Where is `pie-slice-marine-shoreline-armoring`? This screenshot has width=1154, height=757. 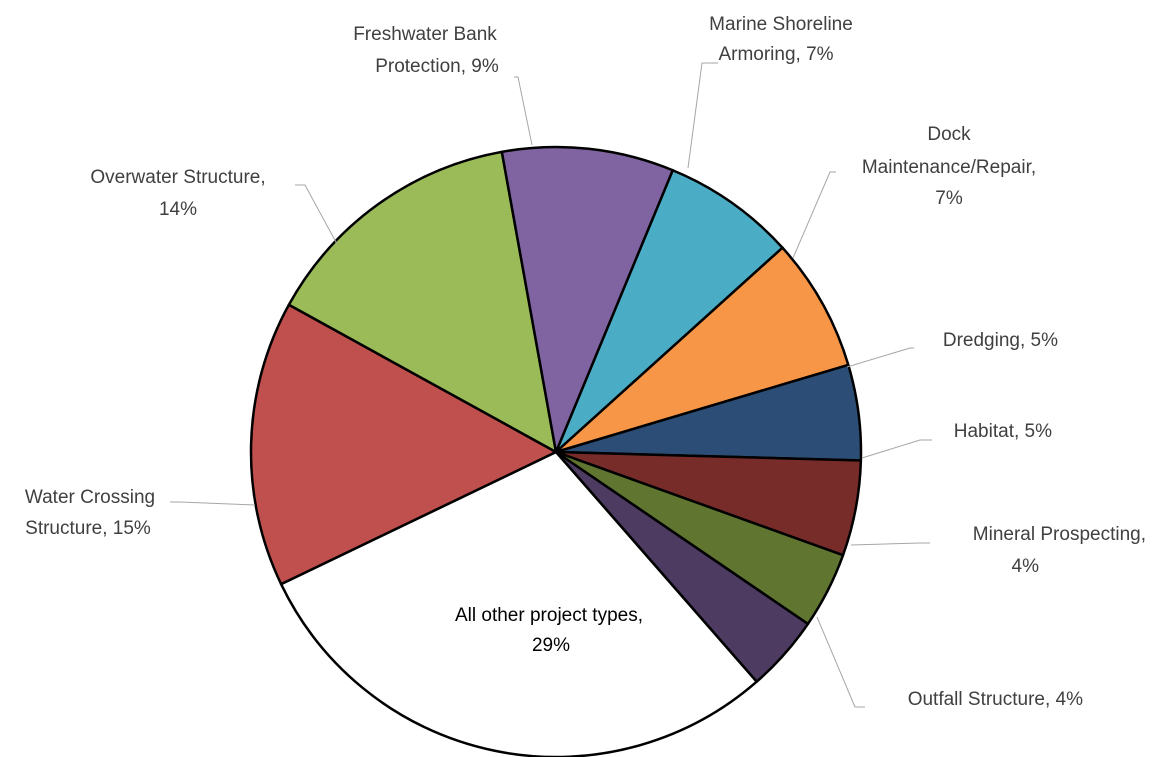 pie-slice-marine-shoreline-armoring is located at coordinates (669, 311).